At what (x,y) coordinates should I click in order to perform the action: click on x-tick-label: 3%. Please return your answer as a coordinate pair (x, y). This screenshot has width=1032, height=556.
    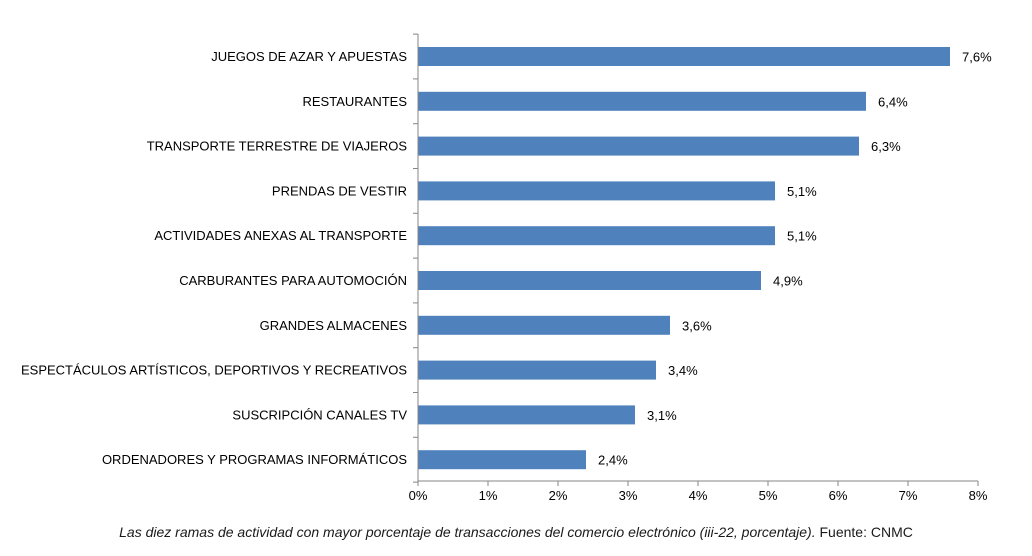
    Looking at the image, I should click on (628, 495).